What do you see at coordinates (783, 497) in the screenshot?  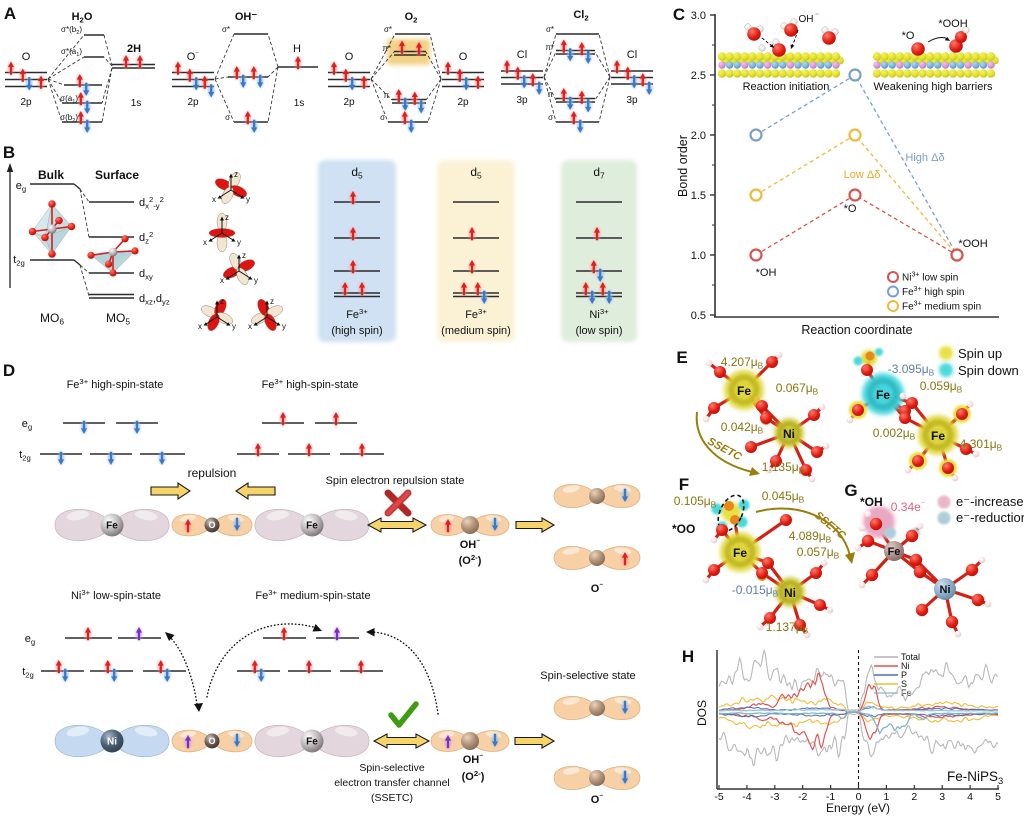 I see `svg-text: 0.045μB​` at bounding box center [783, 497].